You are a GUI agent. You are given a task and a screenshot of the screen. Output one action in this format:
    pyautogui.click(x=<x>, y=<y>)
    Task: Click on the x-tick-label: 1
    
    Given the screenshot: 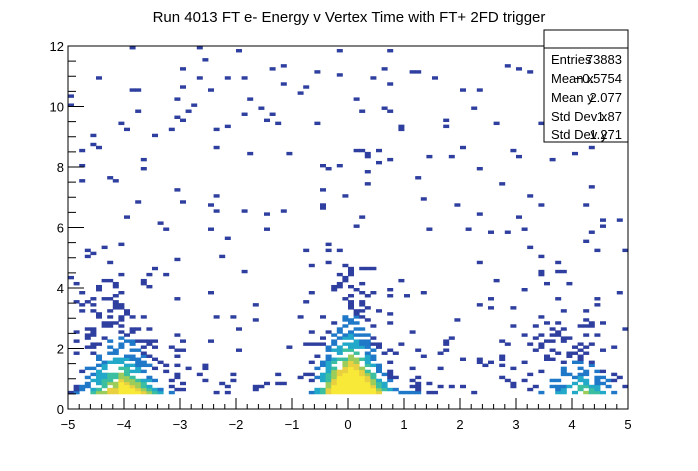 What is the action you would take?
    pyautogui.click(x=403, y=424)
    